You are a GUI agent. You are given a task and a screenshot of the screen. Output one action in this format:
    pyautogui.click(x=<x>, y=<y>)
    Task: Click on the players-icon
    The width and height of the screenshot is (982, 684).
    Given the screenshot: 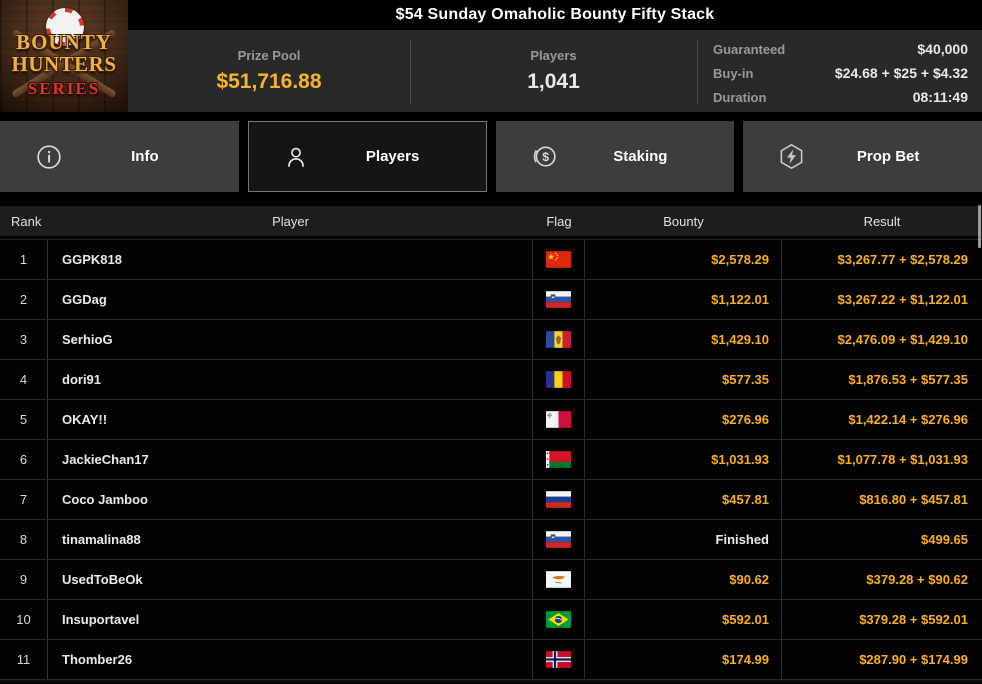 What is the action you would take?
    pyautogui.click(x=296, y=156)
    